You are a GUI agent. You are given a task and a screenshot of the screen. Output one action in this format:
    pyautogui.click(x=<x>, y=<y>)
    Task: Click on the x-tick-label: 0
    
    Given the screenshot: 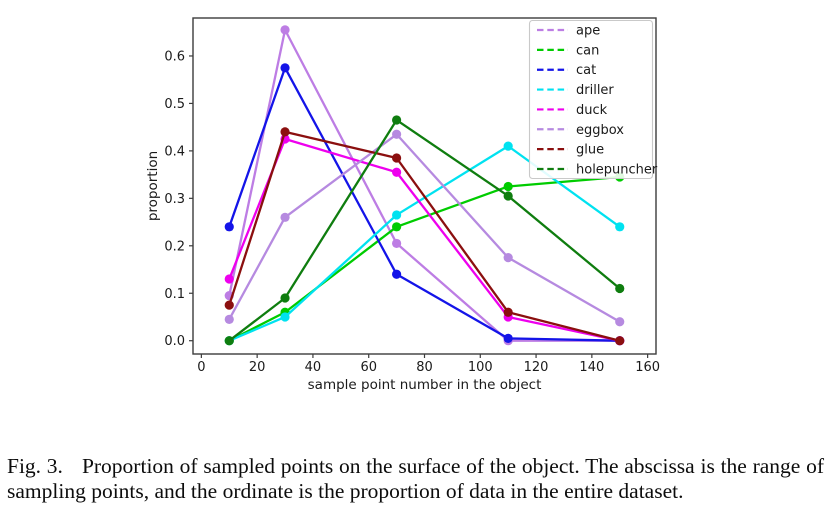 What is the action you would take?
    pyautogui.click(x=201, y=367)
    